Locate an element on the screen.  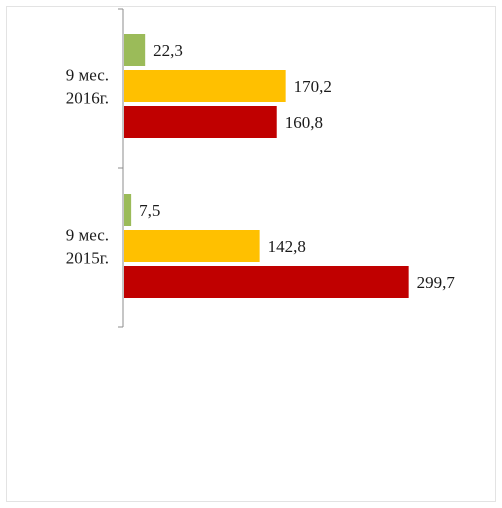
data-label-s0-c1: 7,5 is located at coordinates (149, 210).